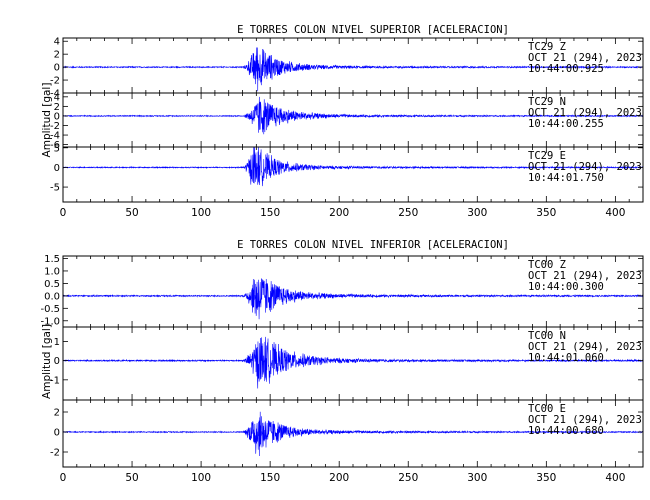  What do you see at coordinates (55, 380) in the screenshot?
I see `y-tick-label: -1` at bounding box center [55, 380].